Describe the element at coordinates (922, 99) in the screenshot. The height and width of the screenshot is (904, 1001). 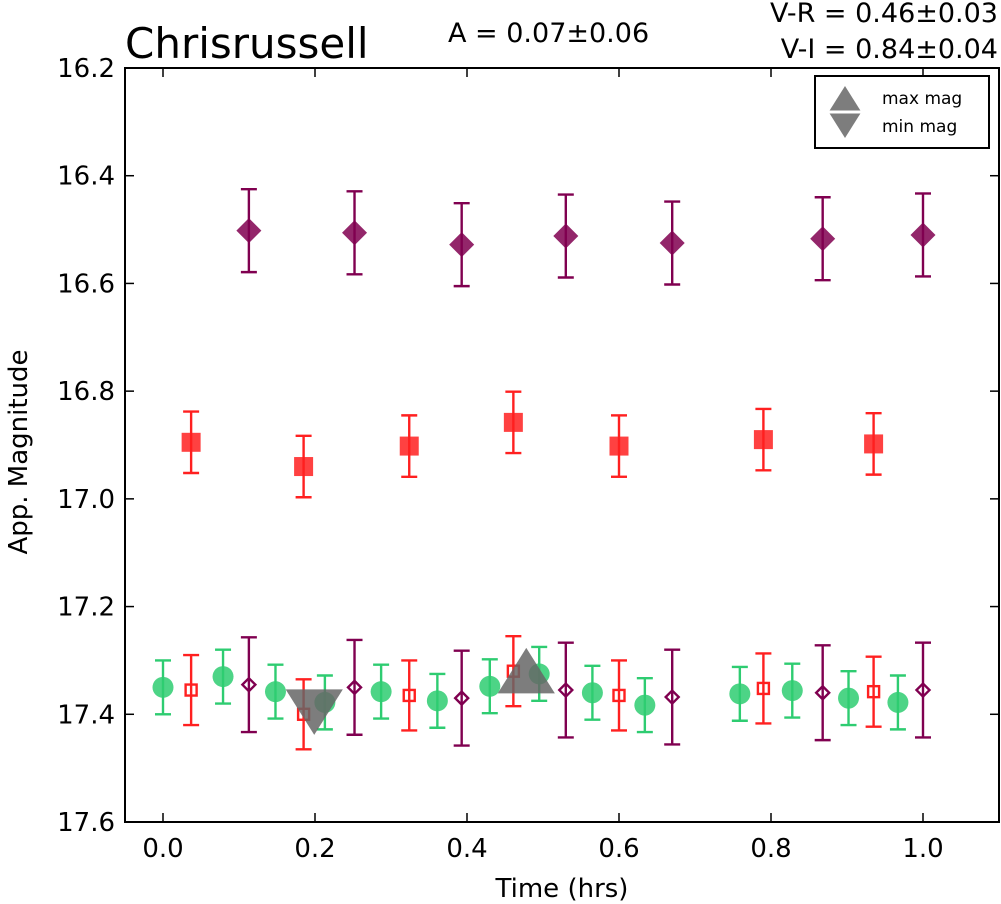
I see `legend-label: max mag` at that location.